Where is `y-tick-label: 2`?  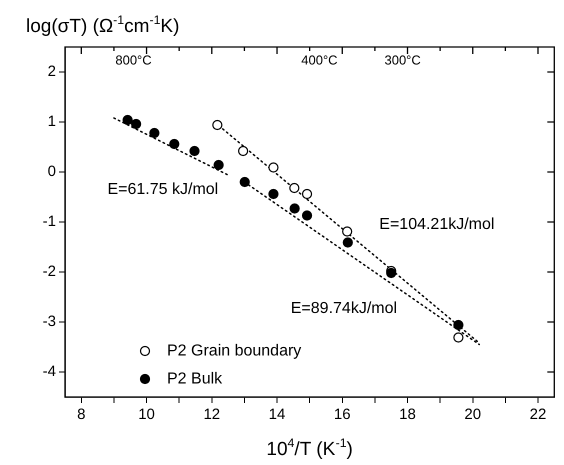 y-tick-label: 2 is located at coordinates (52, 71).